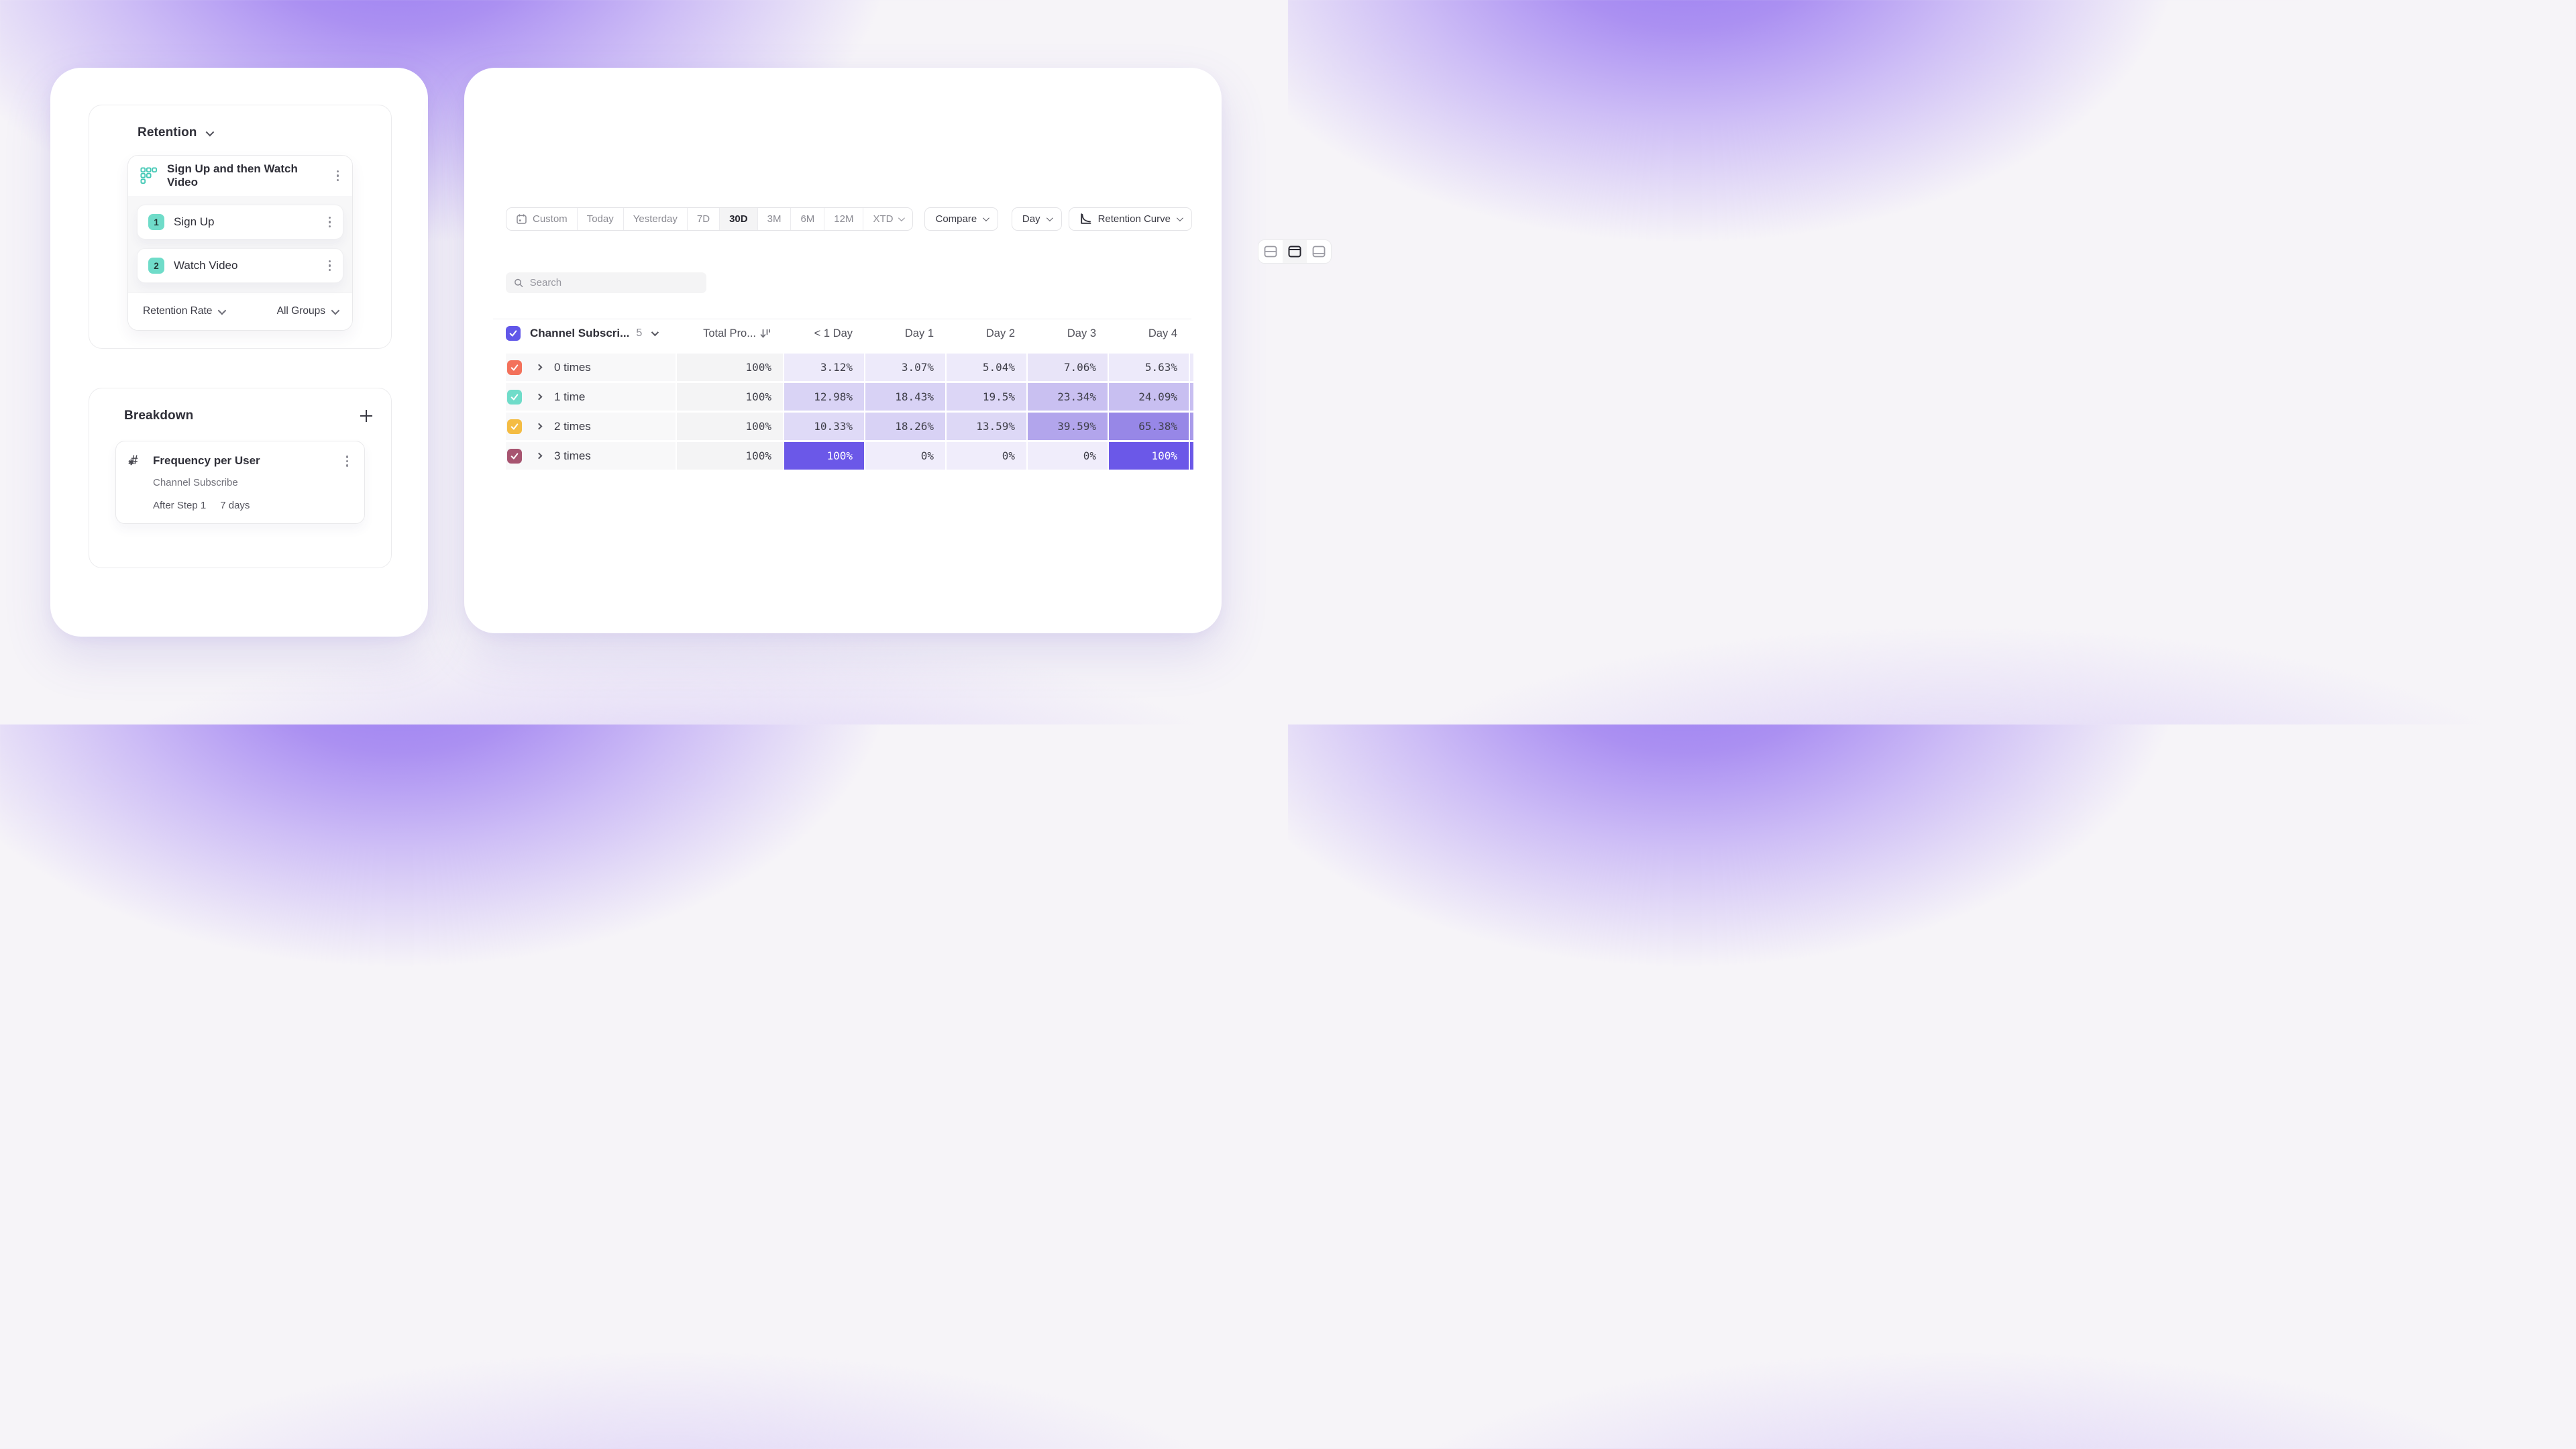 The height and width of the screenshot is (1449, 2576). What do you see at coordinates (180, 505) in the screenshot?
I see `after-step-label: After Step 1` at bounding box center [180, 505].